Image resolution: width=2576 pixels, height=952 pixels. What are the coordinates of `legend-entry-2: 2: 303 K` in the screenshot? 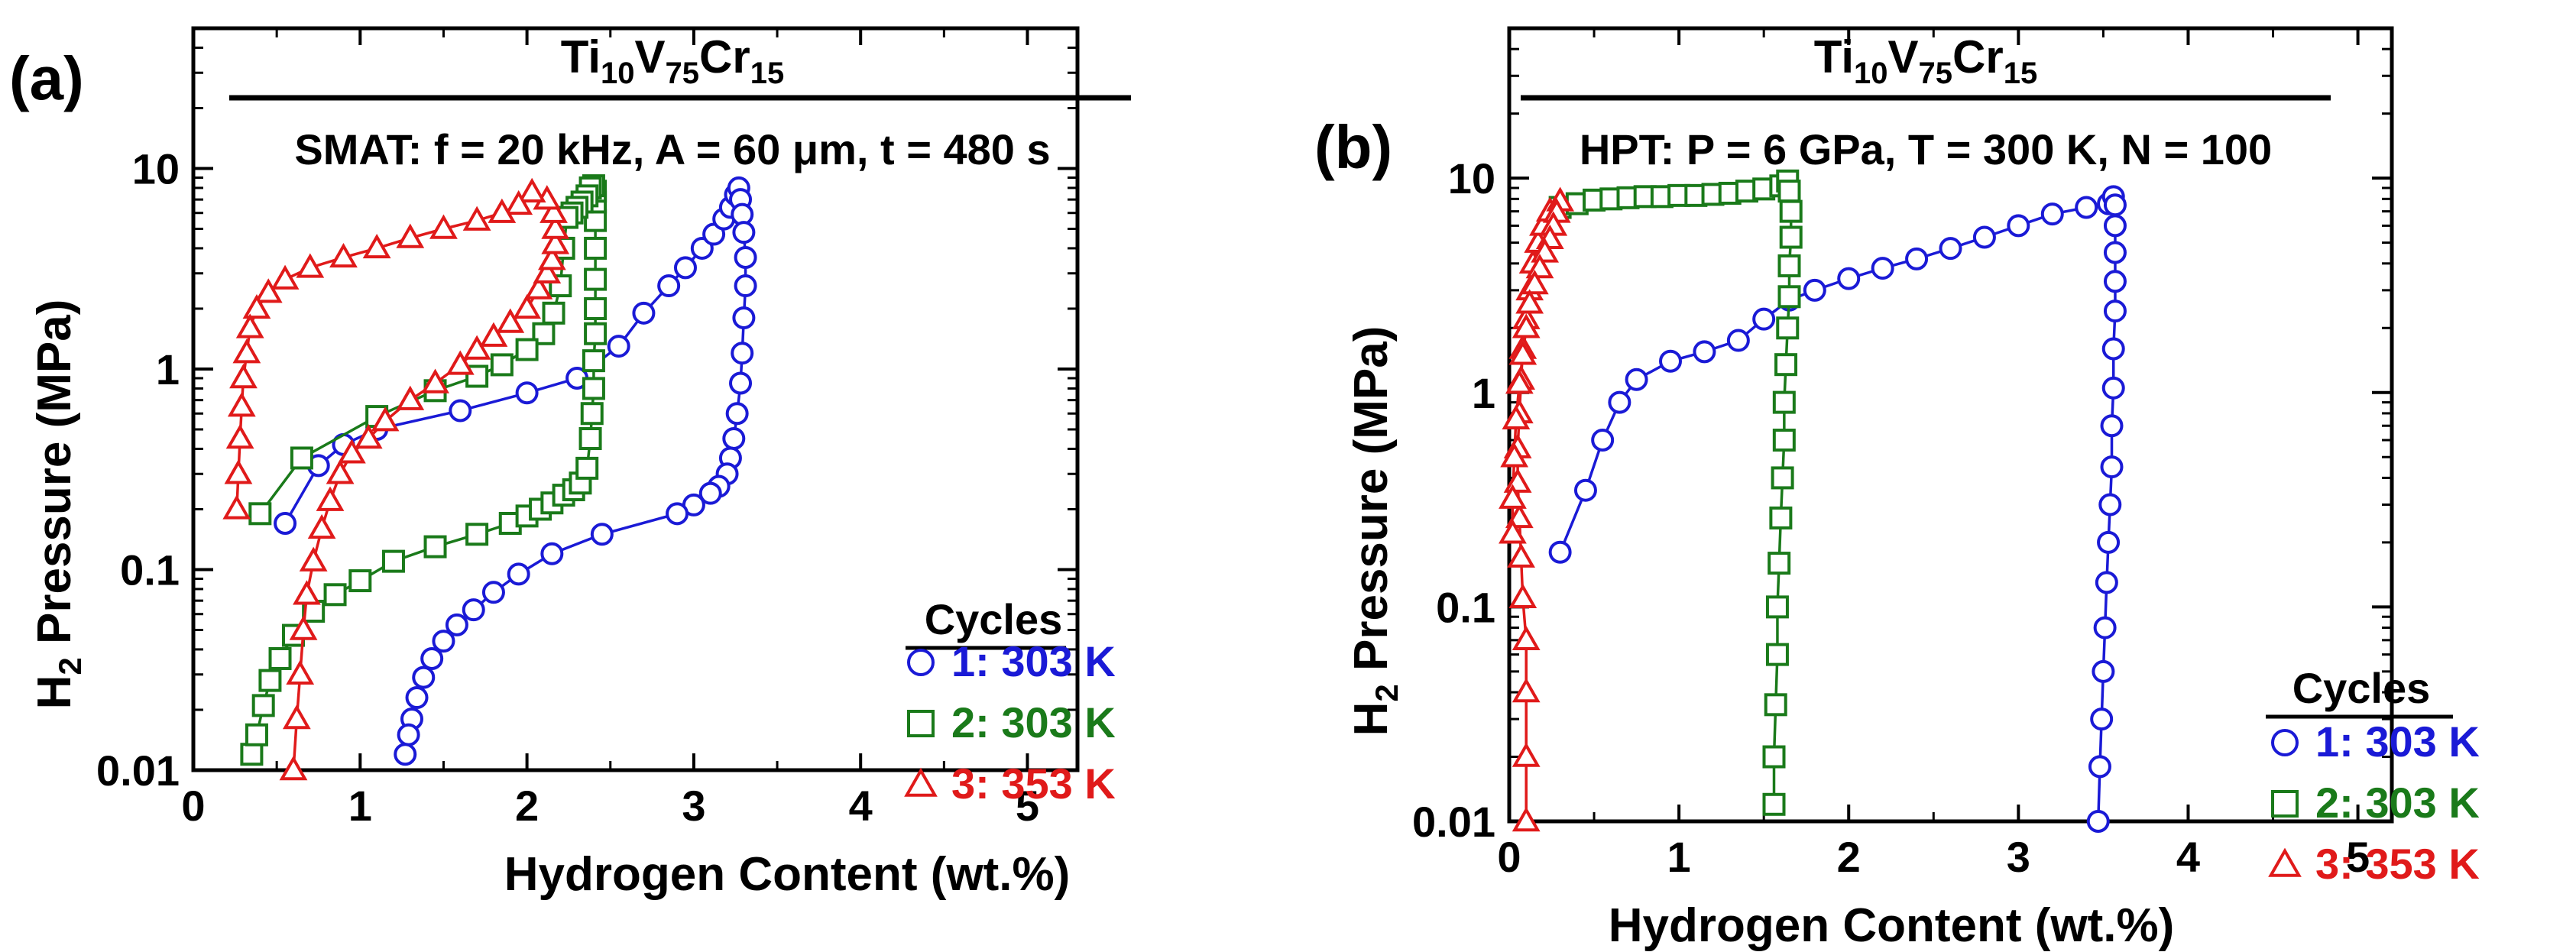 It's located at (2376, 803).